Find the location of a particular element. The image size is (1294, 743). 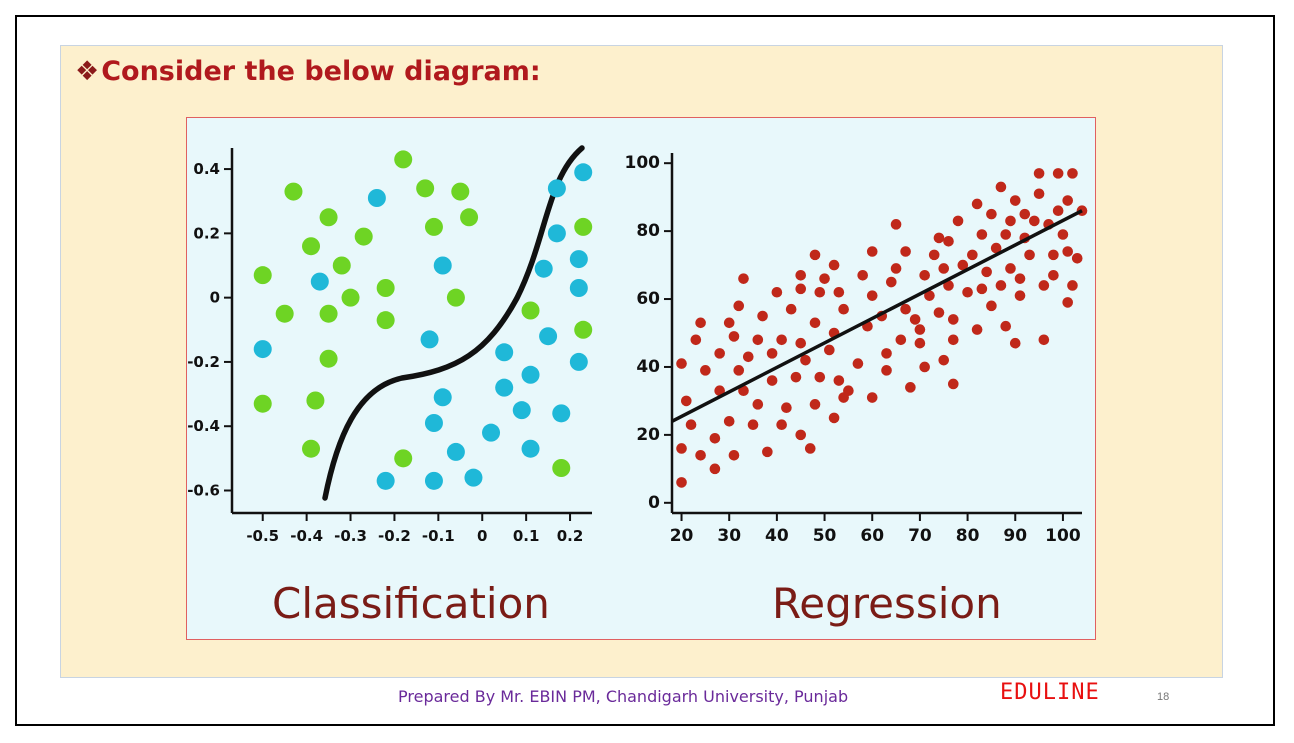

page-number: 18 is located at coordinates (1163, 697).